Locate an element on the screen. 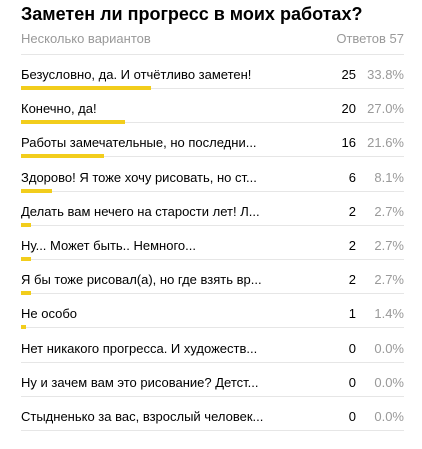 This screenshot has width=422, height=449. poll-option-row: Конечно, да! 20 27.0% is located at coordinates (211, 107).